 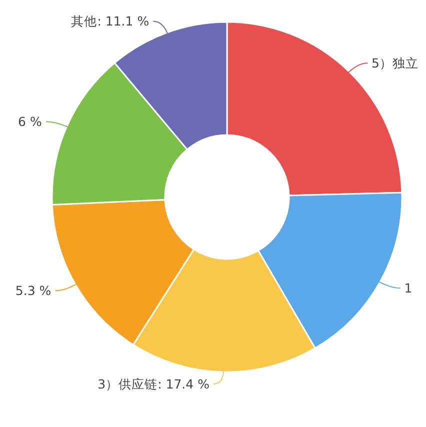 What do you see at coordinates (110, 21) in the screenshot?
I see `slice-label: 其他: 11.1 %` at bounding box center [110, 21].